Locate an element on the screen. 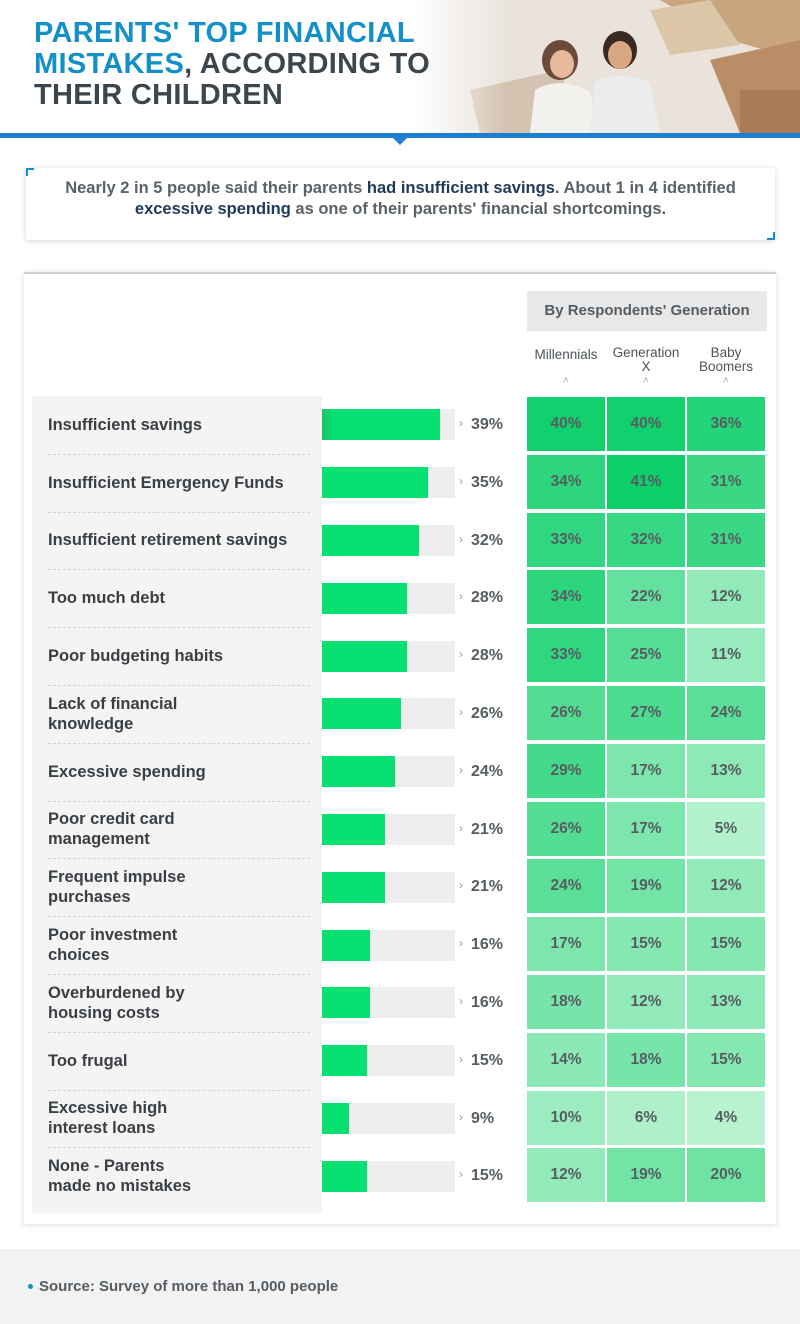 Image resolution: width=800 pixels, height=1324 pixels. row-label: Overburdened by housing costs is located at coordinates (116, 1002).